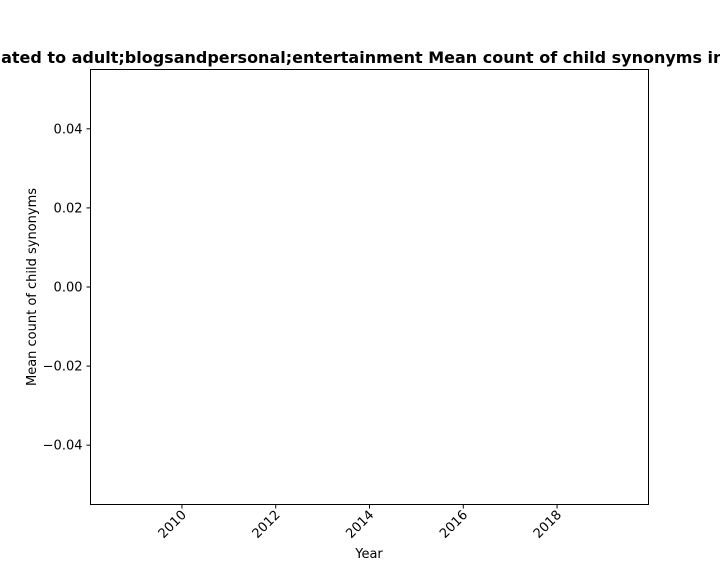  I want to click on y-axis: 0.04 0.02 0.00 −0.02 −0.04, so click(67, 288).